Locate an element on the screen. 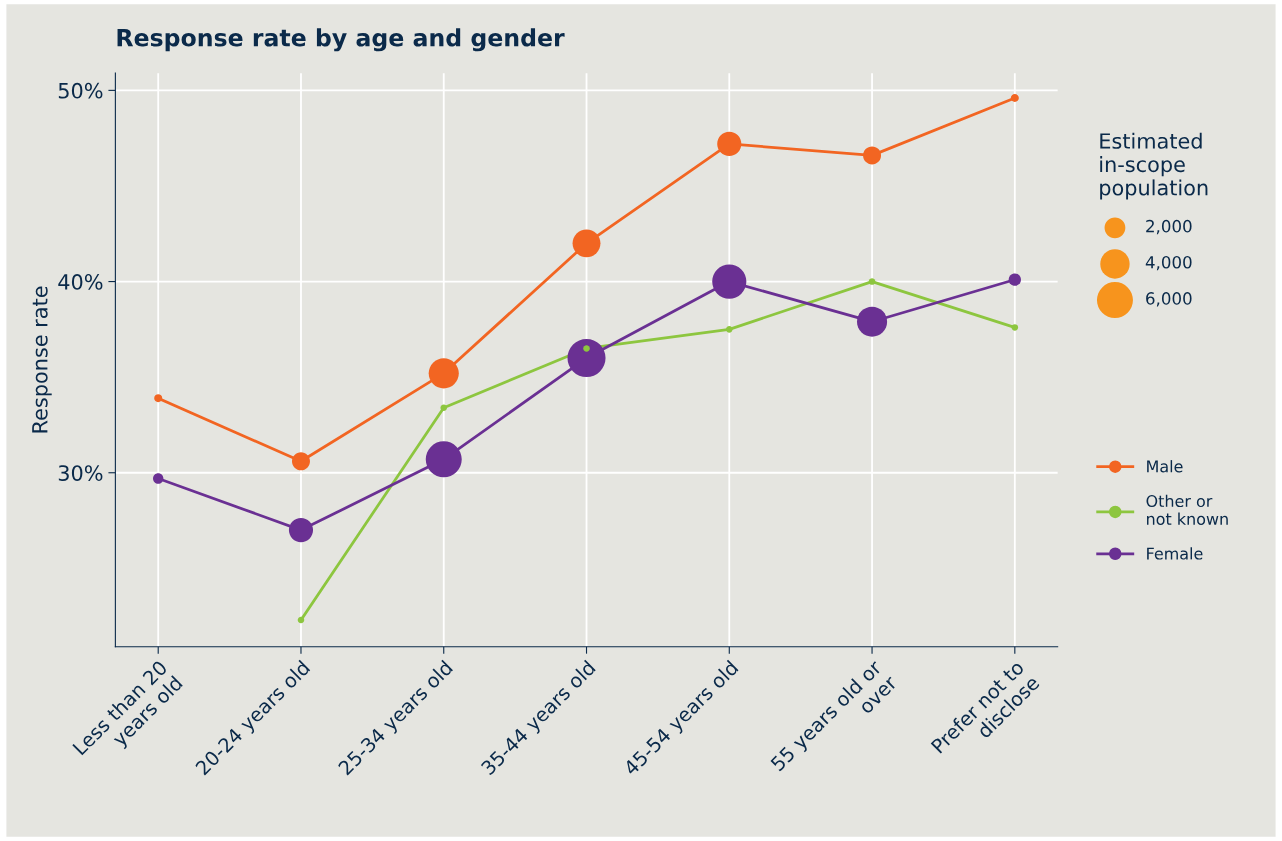 The image size is (1282, 841). y-tick-label: 30% is located at coordinates (80, 473).